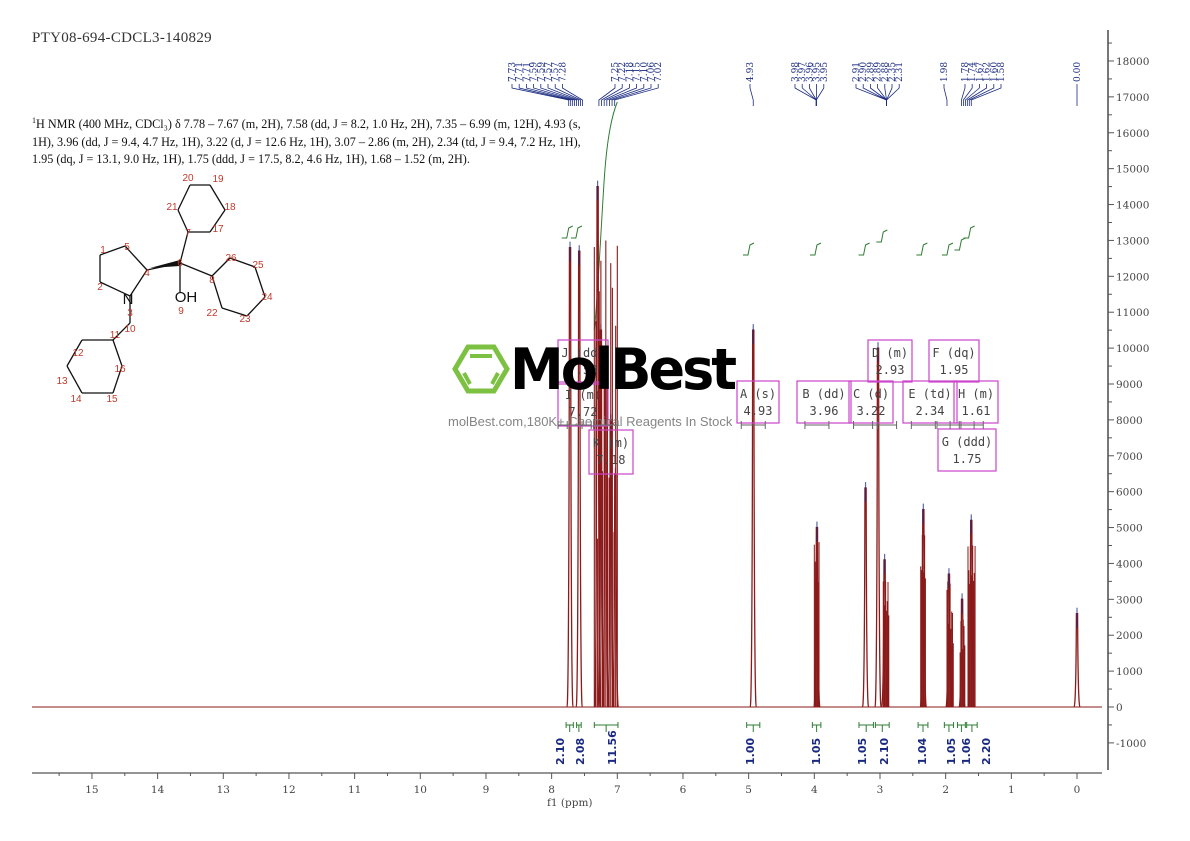  What do you see at coordinates (1132, 98) in the screenshot?
I see `y-tick-label: 17000` at bounding box center [1132, 98].